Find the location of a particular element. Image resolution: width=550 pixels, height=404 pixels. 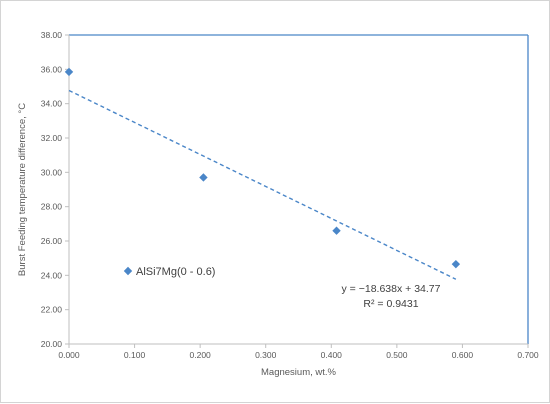

x-tick-label: 0.000 is located at coordinates (69, 355).